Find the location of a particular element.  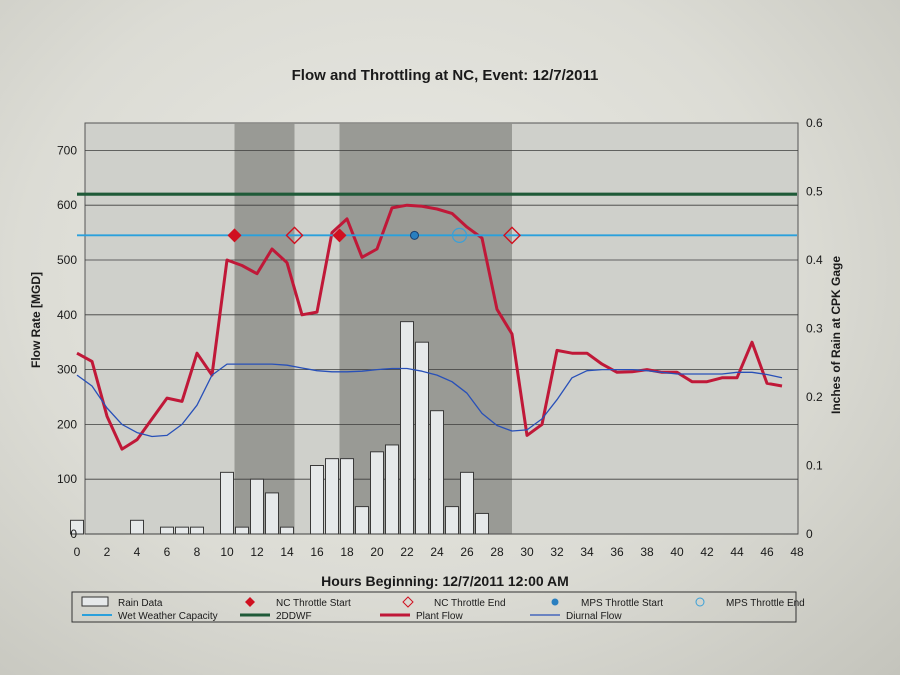

y2-tick-label: 0 is located at coordinates (809, 534).